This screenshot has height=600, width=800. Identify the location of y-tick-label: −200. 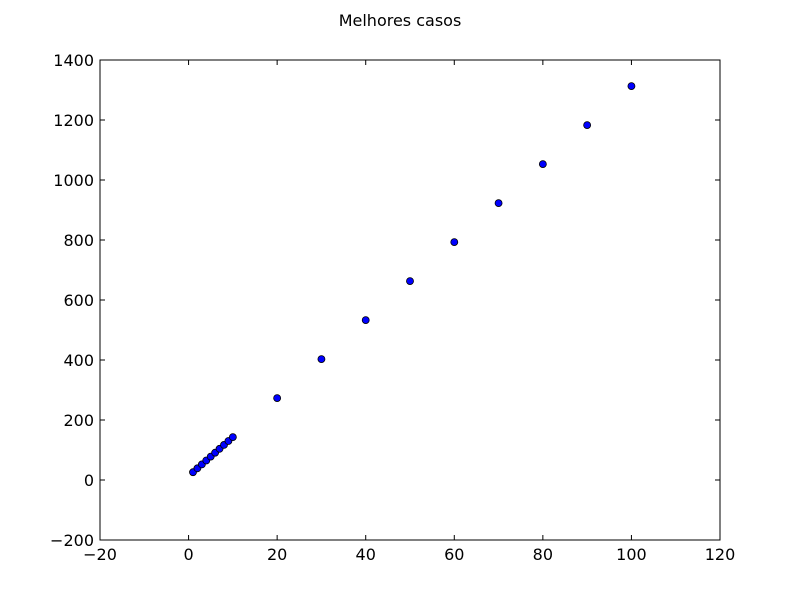
(72, 540).